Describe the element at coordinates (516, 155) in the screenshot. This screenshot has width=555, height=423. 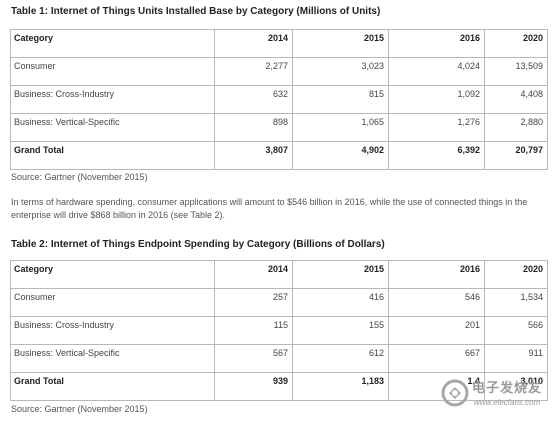
I see `table-cell: 20,797` at that location.